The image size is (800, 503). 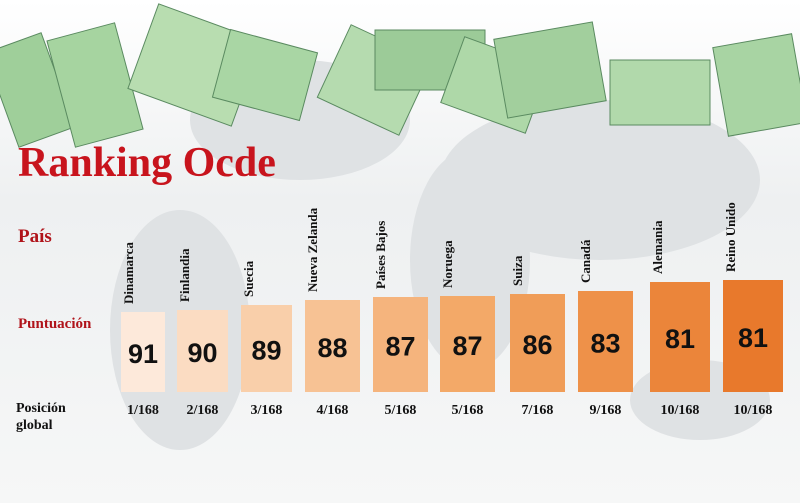 I want to click on score: 91, so click(x=143, y=354).